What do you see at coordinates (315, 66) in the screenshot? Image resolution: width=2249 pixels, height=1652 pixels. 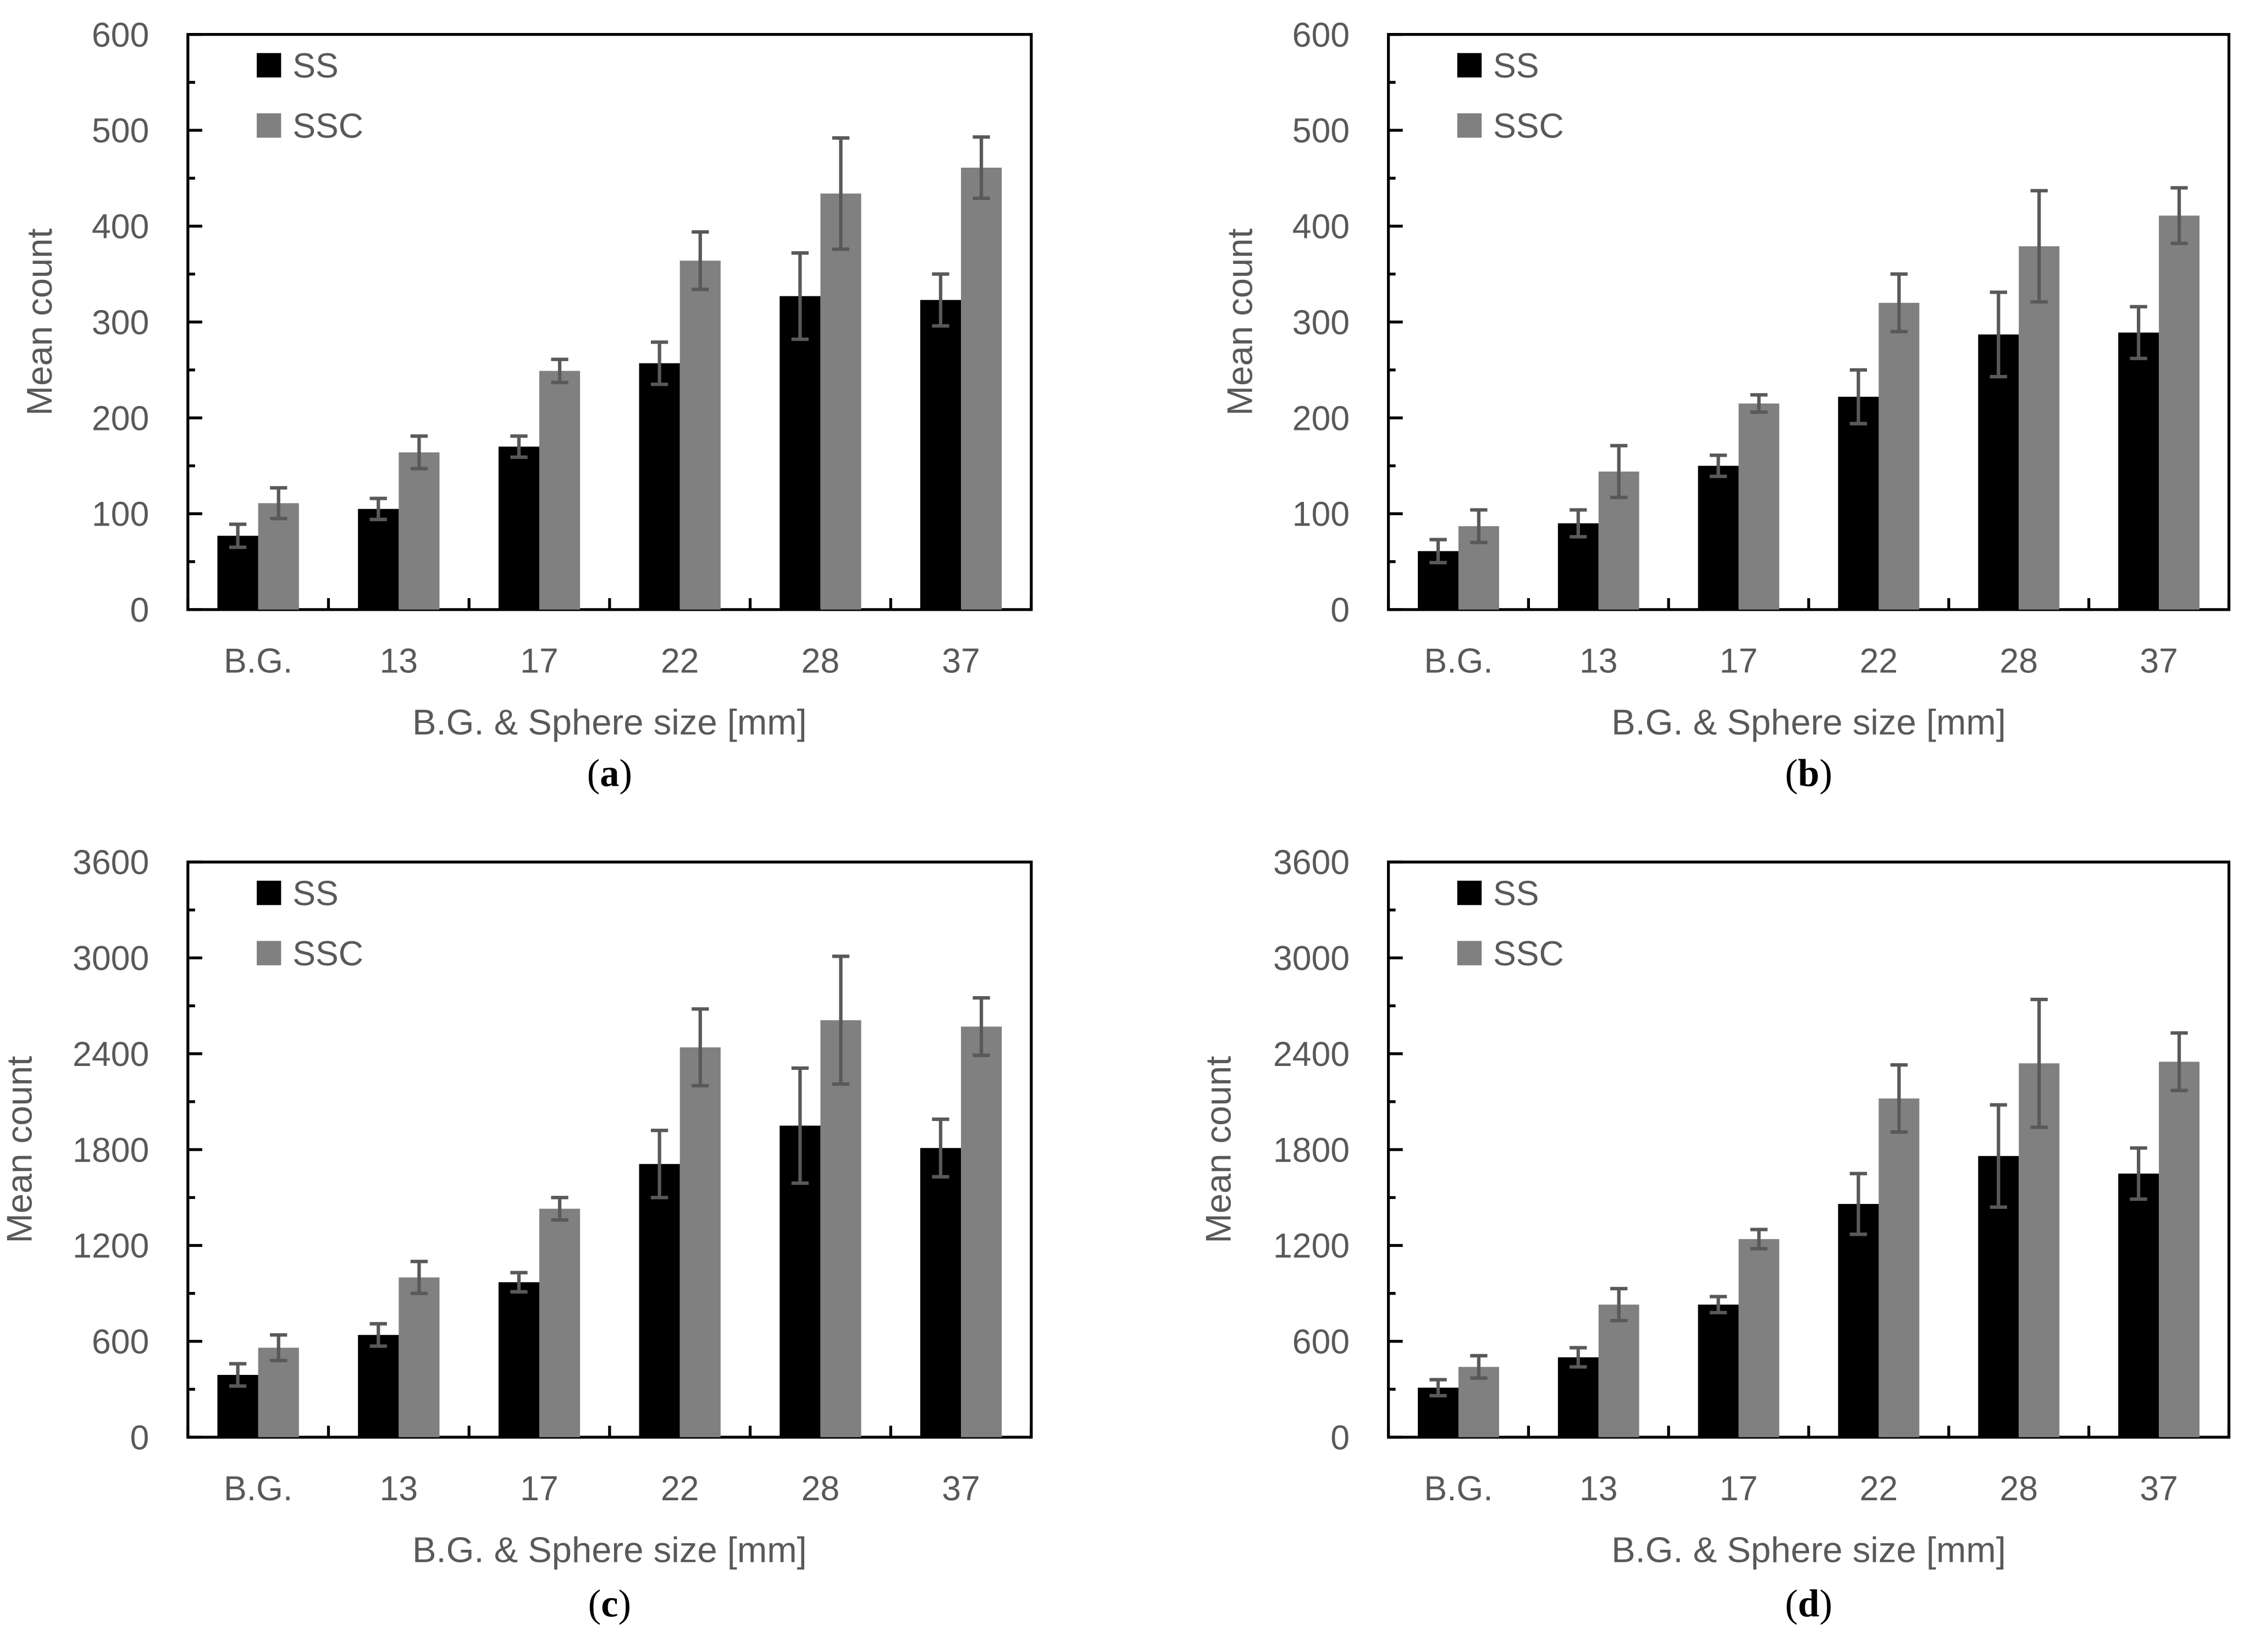 I see `legend-label-ss: SS` at bounding box center [315, 66].